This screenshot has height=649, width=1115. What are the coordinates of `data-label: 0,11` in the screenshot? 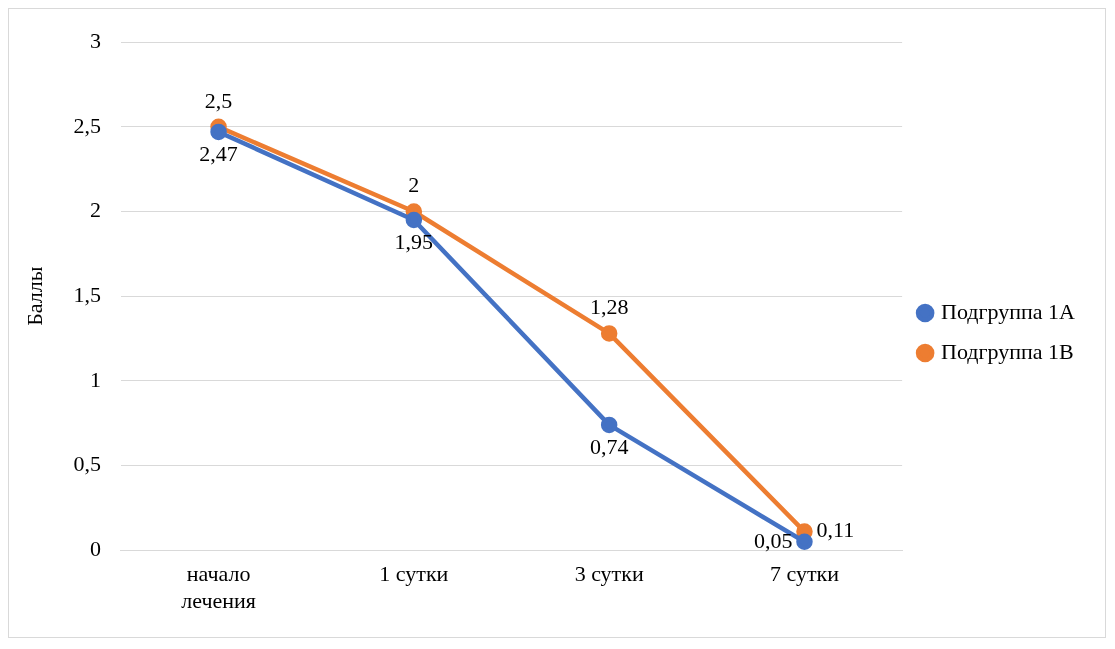 It's located at (835, 530).